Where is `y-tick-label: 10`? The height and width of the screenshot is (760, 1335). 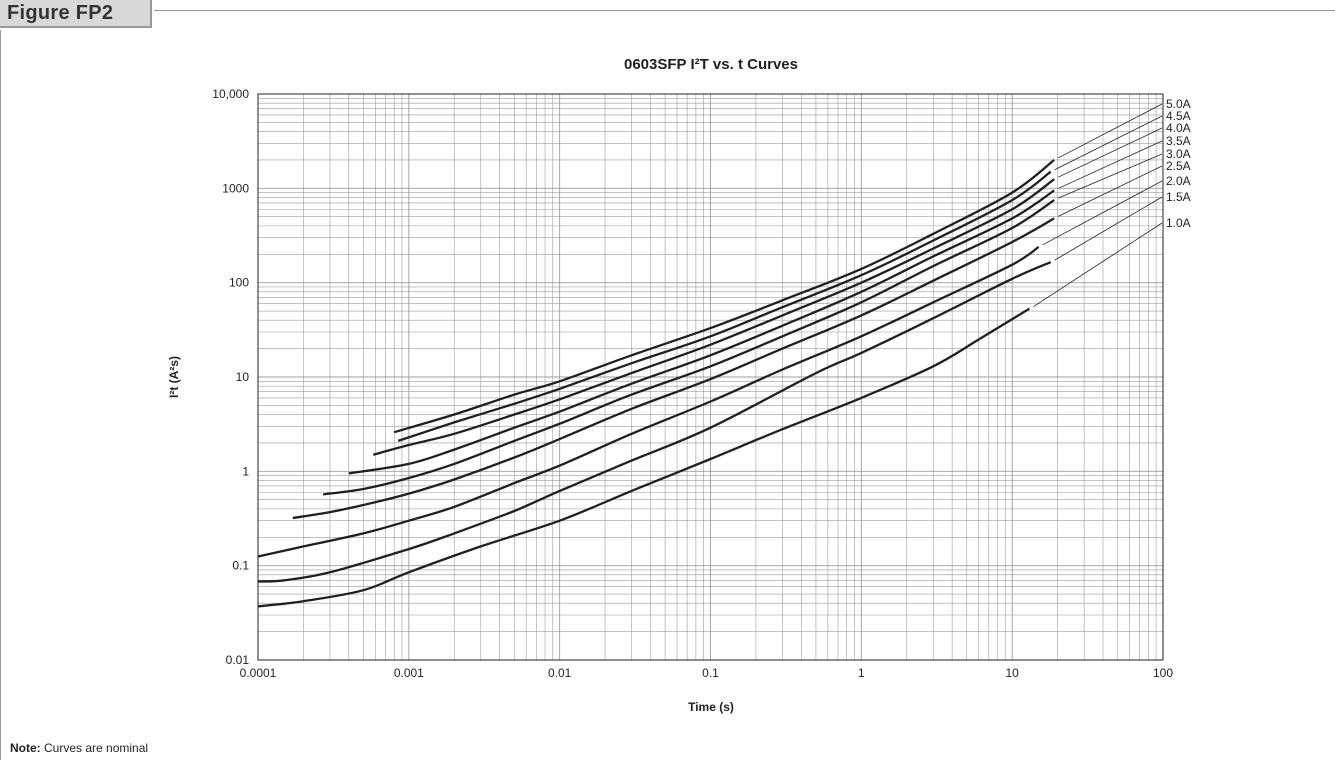 y-tick-label: 10 is located at coordinates (243, 377).